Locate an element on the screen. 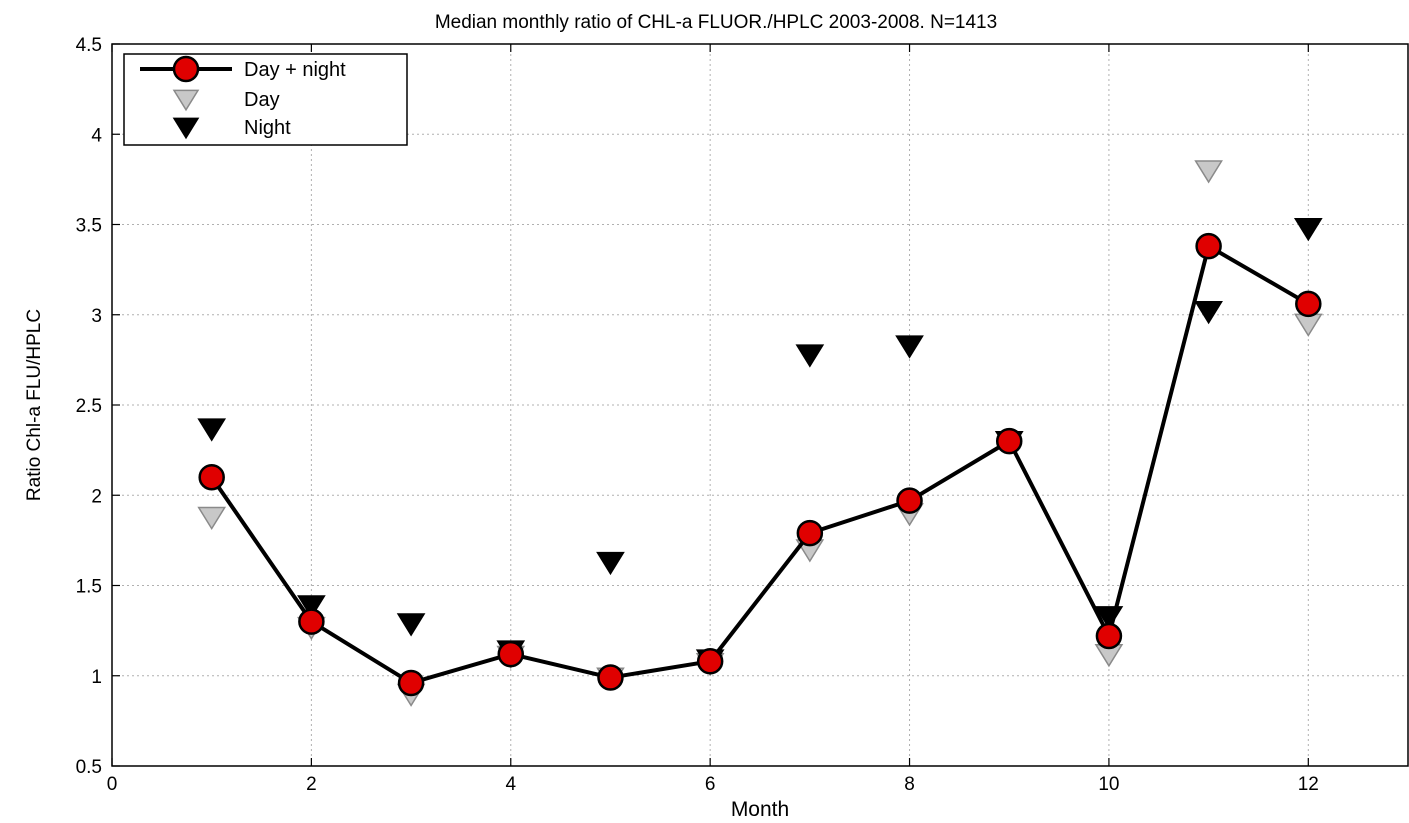 The image size is (1409, 823). y-axis-label: Ratio Chl-a FLU/HPLC is located at coordinates (34, 405).